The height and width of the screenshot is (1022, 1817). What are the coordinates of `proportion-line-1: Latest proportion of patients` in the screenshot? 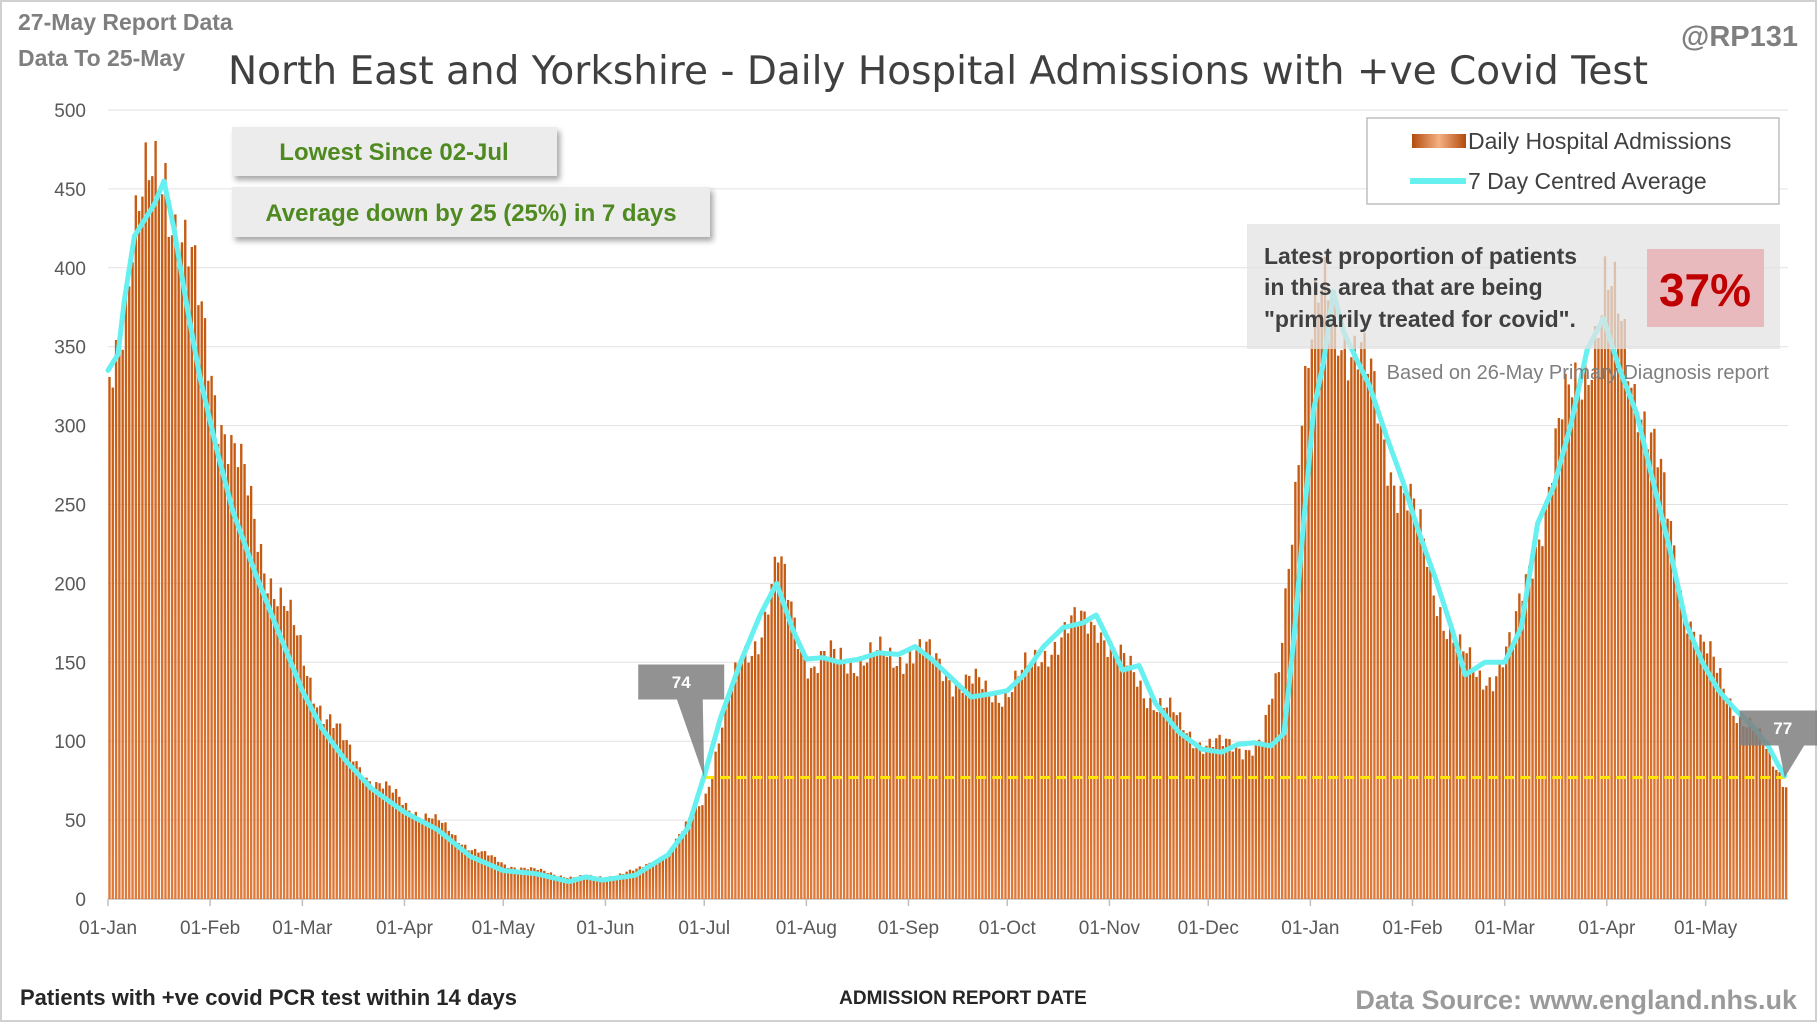 It's located at (1420, 256).